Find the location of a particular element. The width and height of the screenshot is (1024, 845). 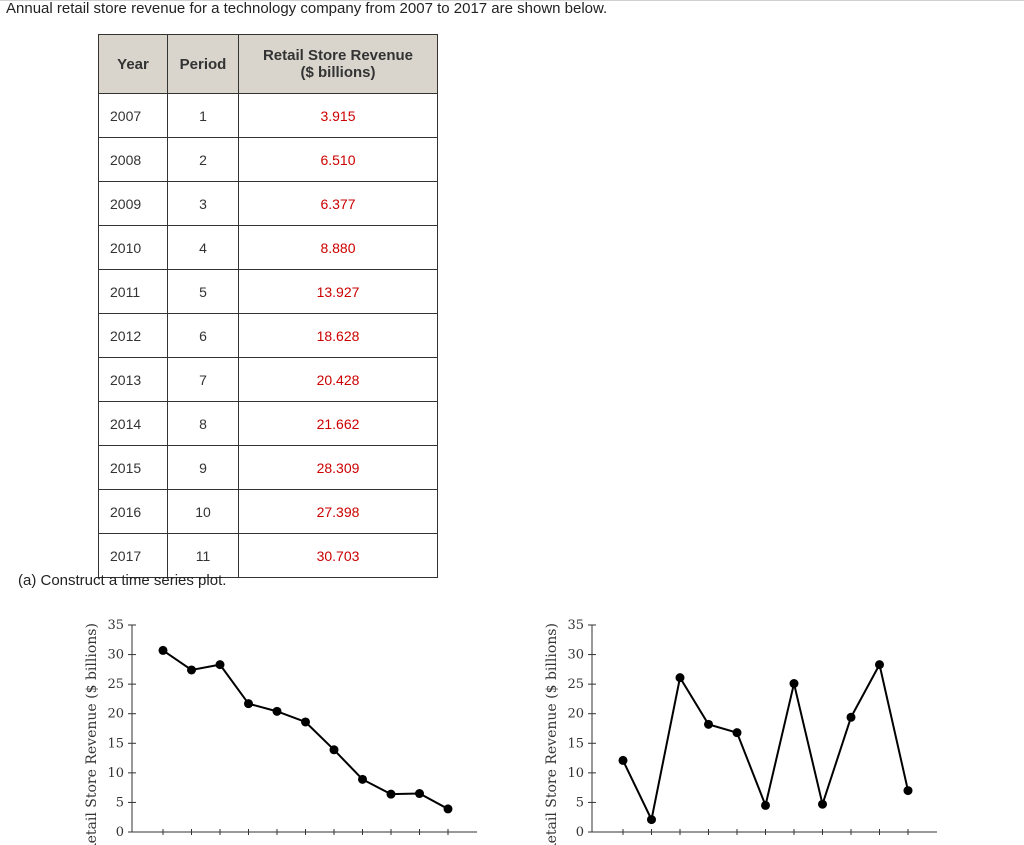

table-row: 2016 10 27.398 is located at coordinates (268, 511).